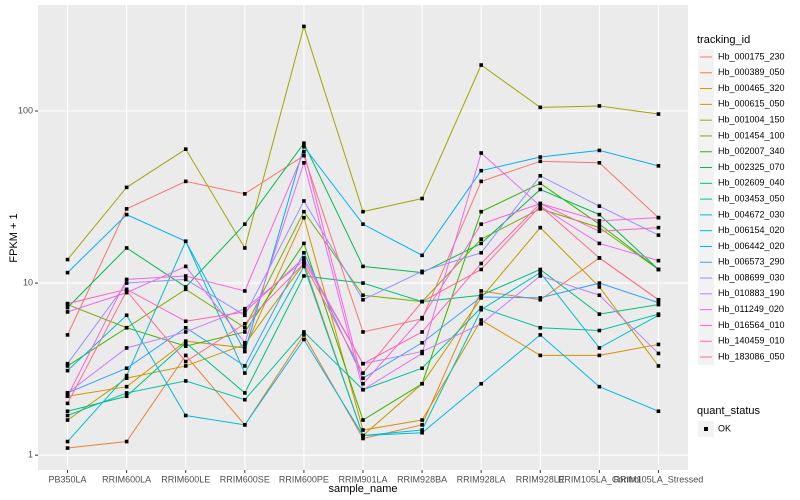  Describe the element at coordinates (659, 479) in the screenshot. I see `x-tick-label: RRIM105LA_Stressed` at that location.